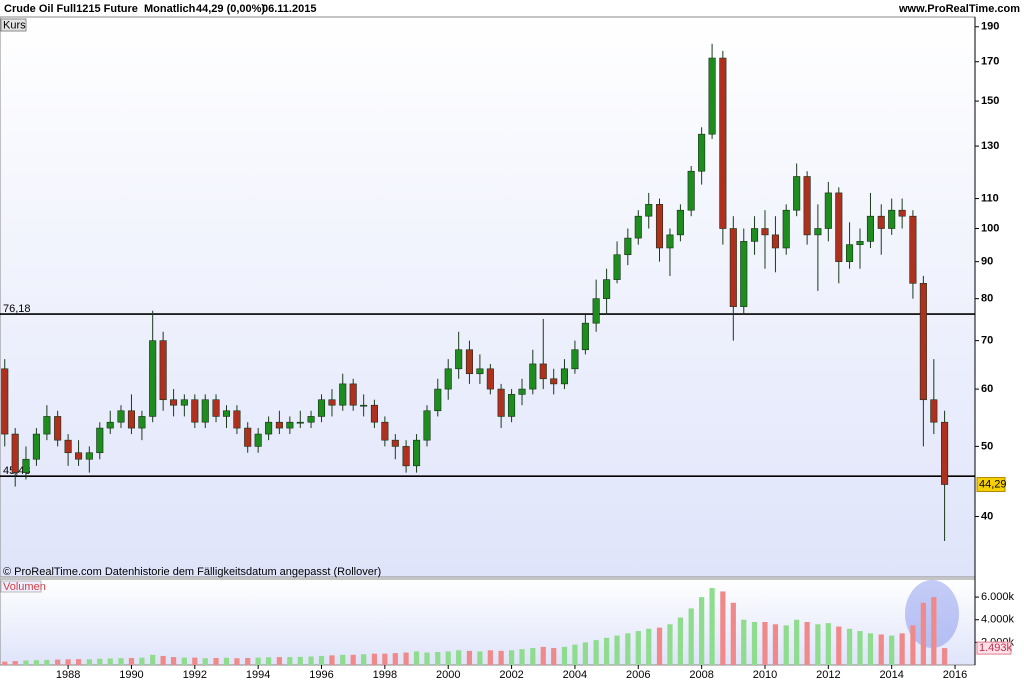  I want to click on x-tick-label: 1994, so click(258, 675).